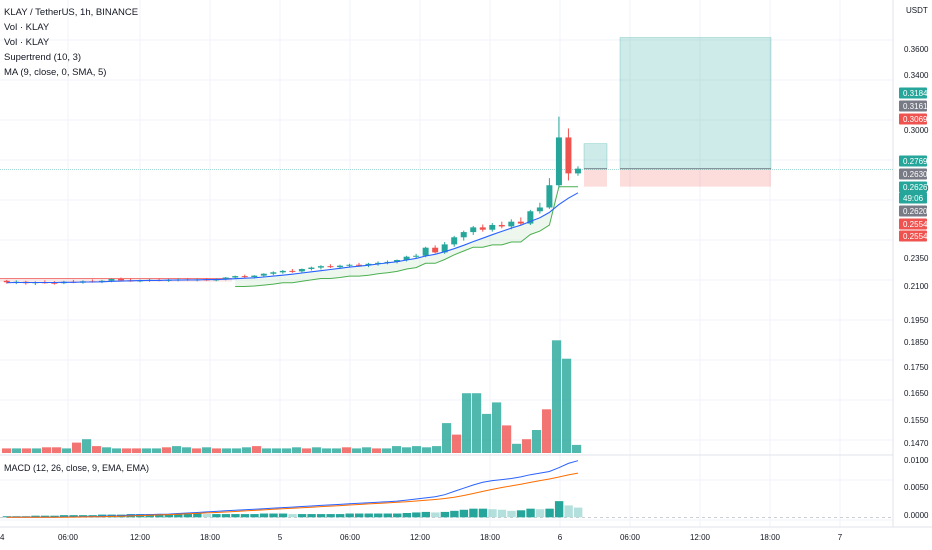 The image size is (932, 550). I want to click on time-label-9: 06:00, so click(630, 537).